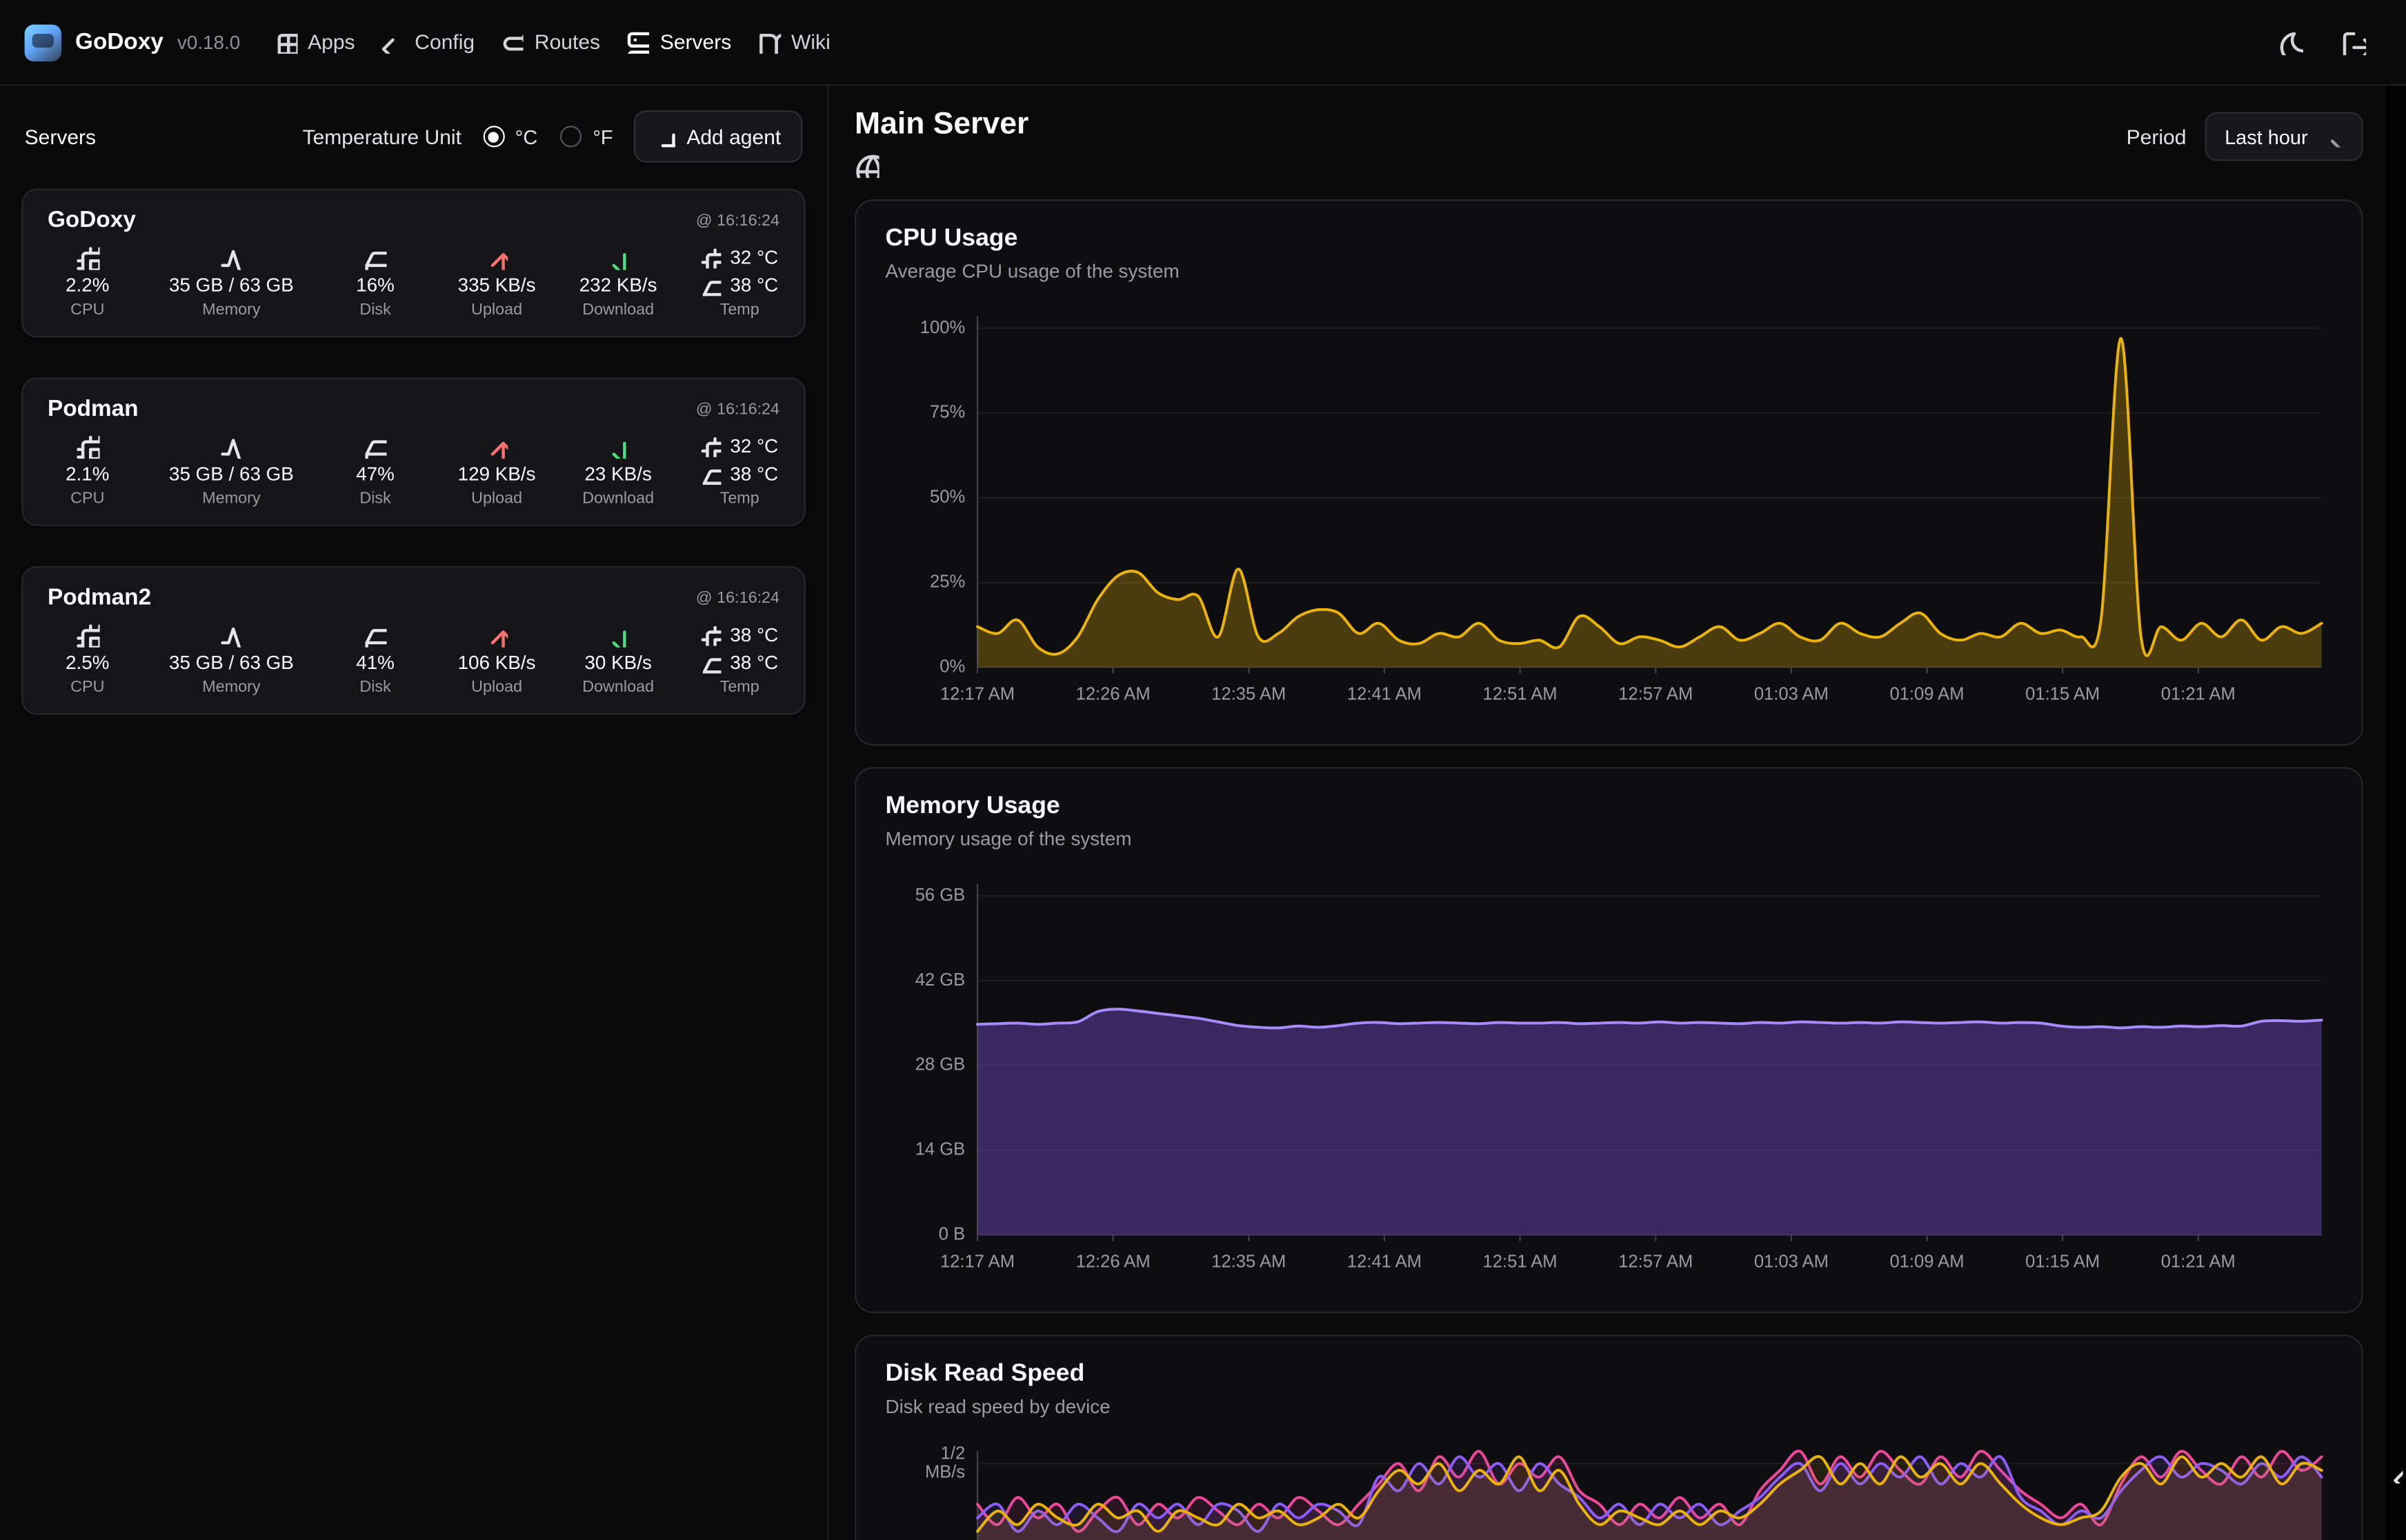  I want to click on plus-icon, so click(666, 137).